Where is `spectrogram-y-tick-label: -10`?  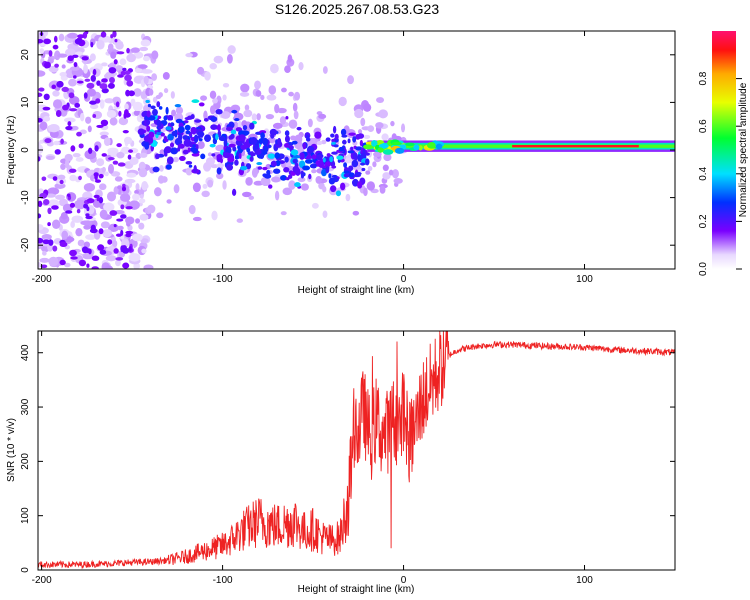
spectrogram-y-tick-label: -10 is located at coordinates (25, 197).